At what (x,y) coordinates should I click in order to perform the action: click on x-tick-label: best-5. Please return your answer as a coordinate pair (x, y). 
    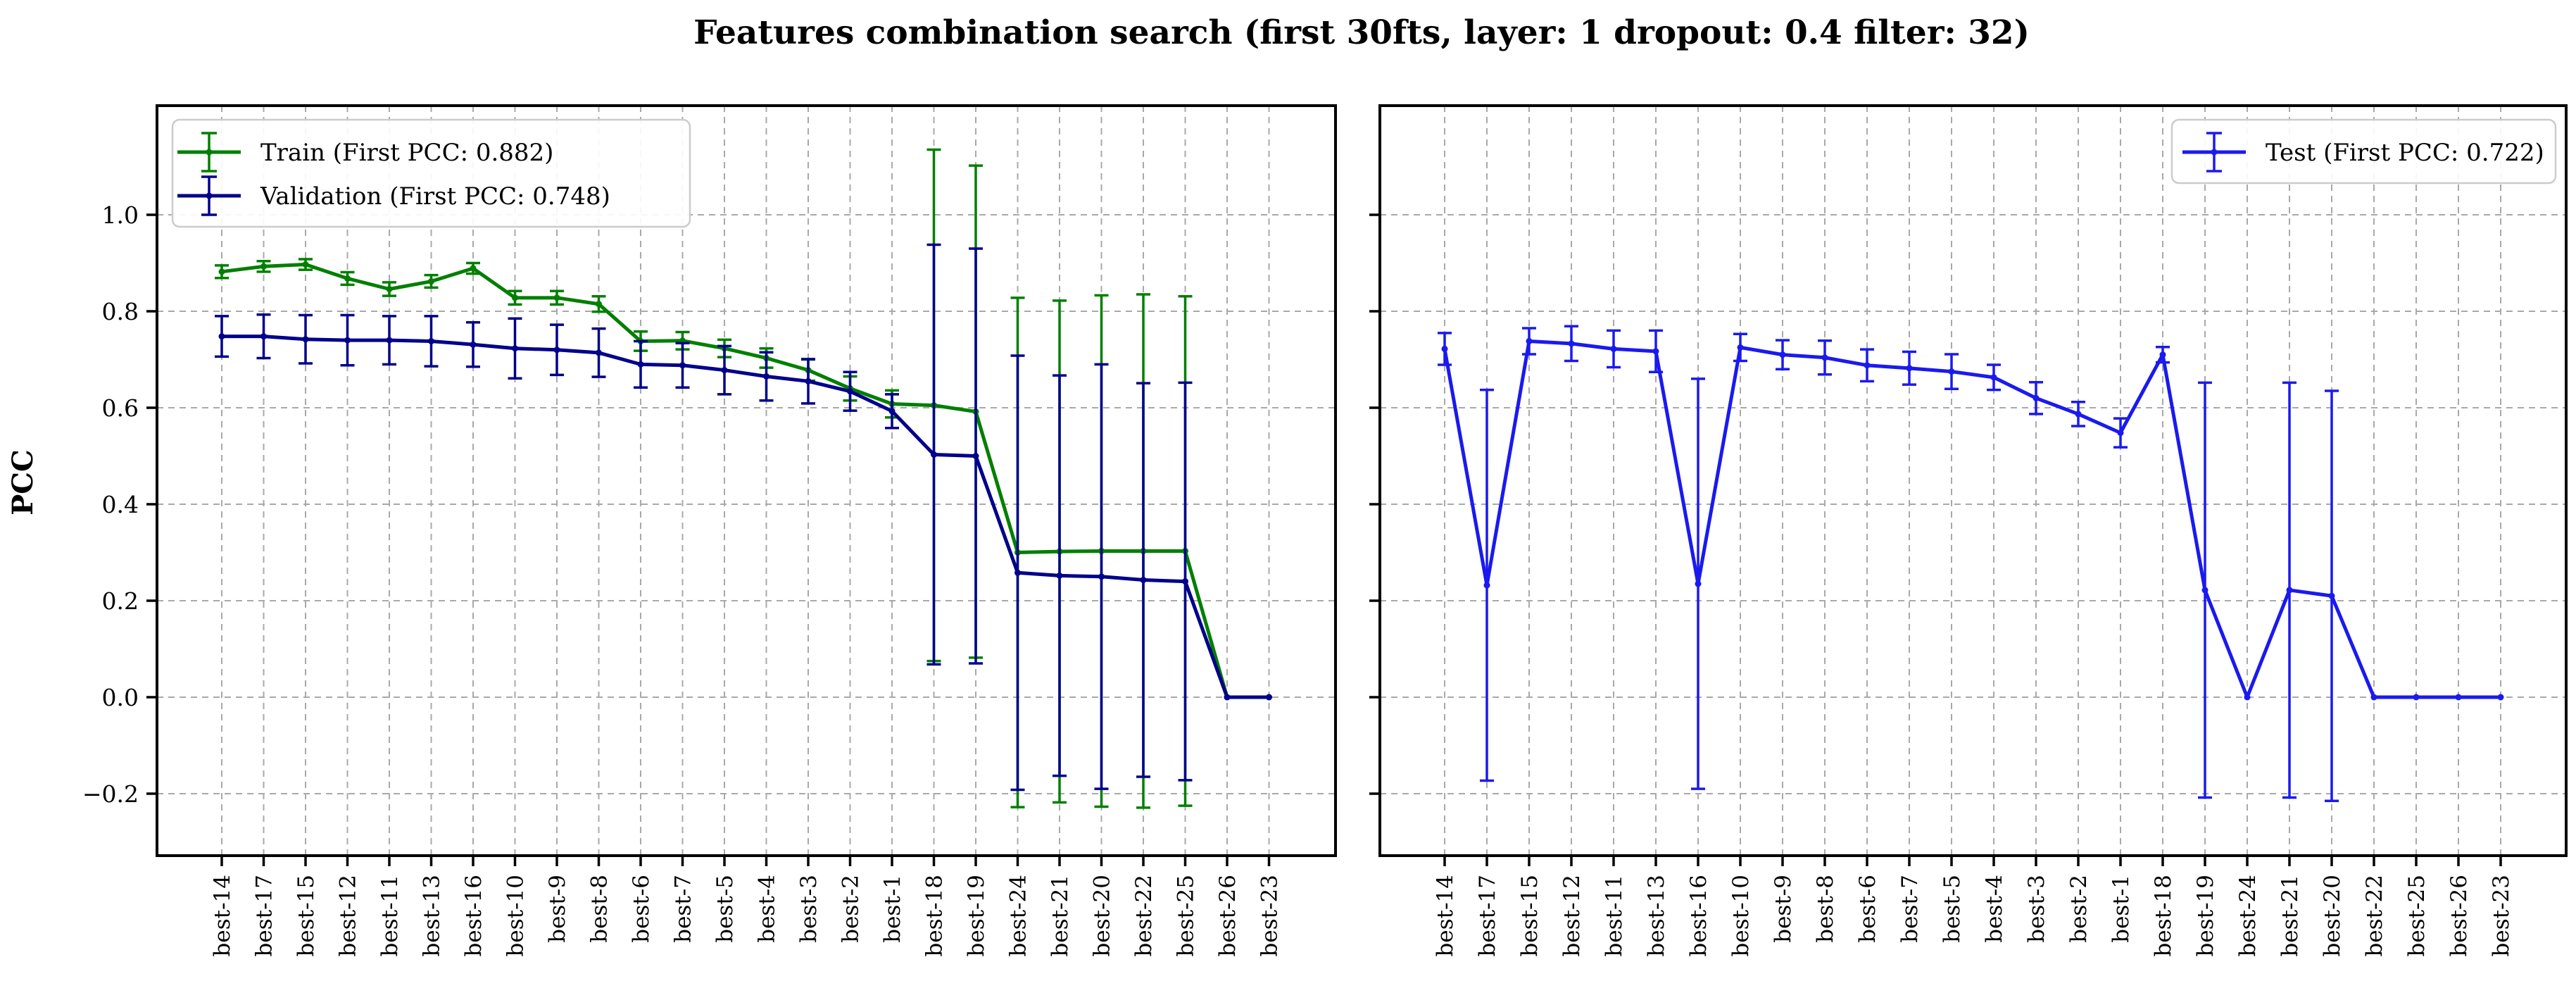
    Looking at the image, I should click on (725, 909).